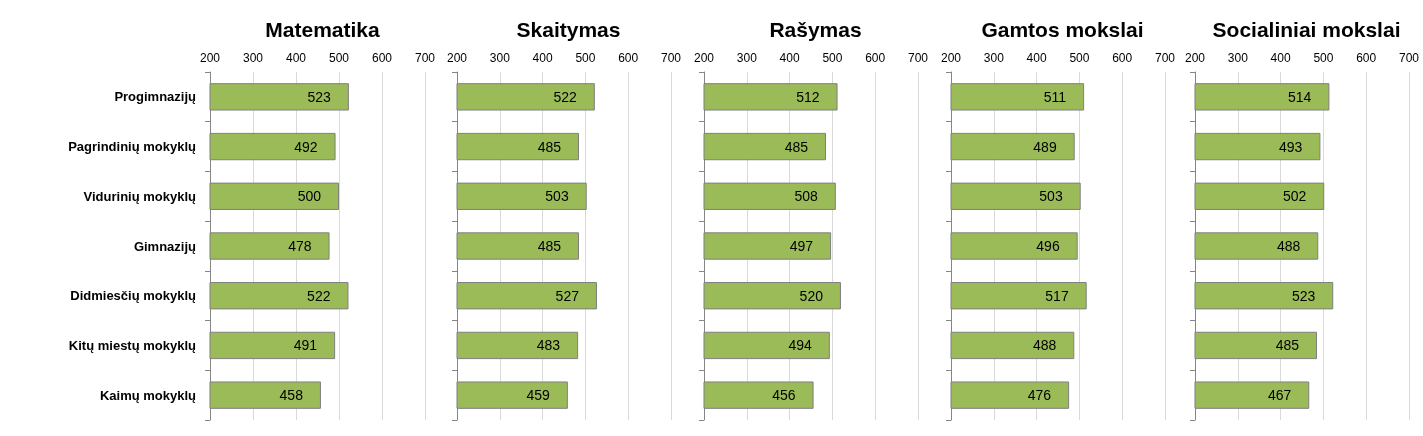 The height and width of the screenshot is (436, 1423). What do you see at coordinates (305, 345) in the screenshot?
I see `data-label: 491` at bounding box center [305, 345].